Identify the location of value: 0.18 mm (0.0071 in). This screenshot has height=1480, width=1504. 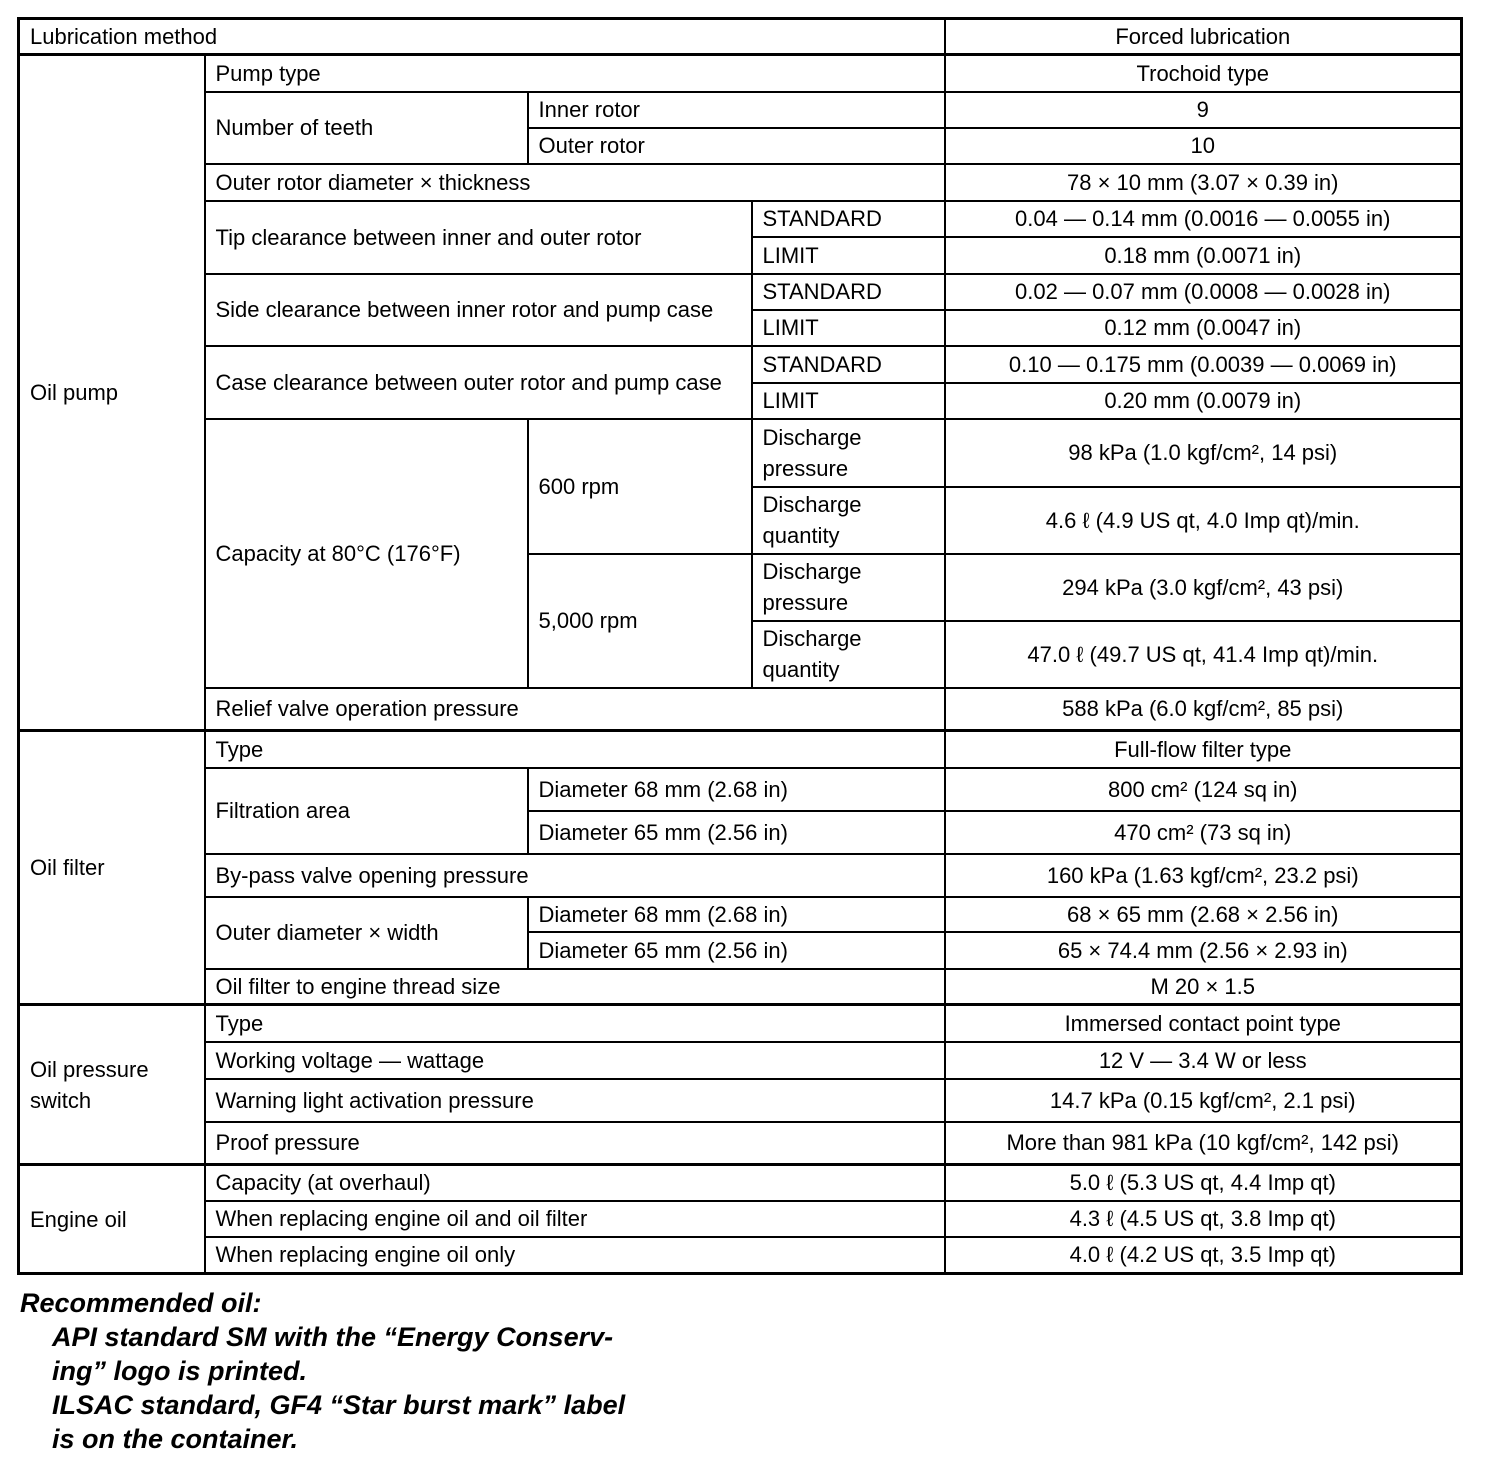
(1203, 255).